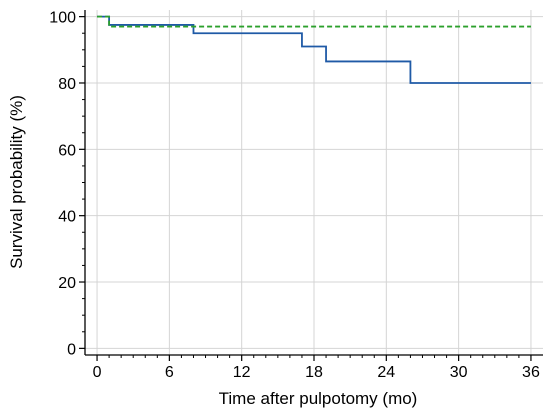 Image resolution: width=550 pixels, height=413 pixels. I want to click on x-tick-label-18: 18, so click(314, 372).